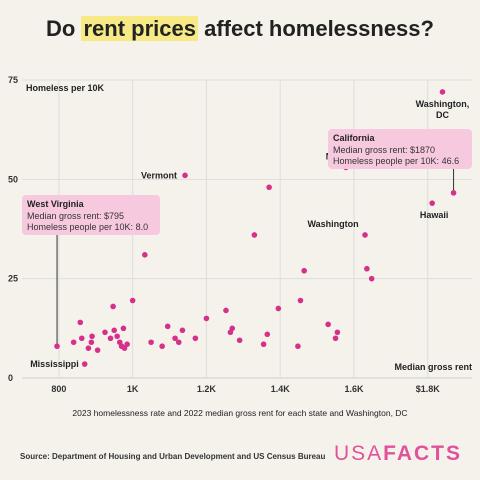  Describe the element at coordinates (75, 216) in the screenshot. I see `callout-line: Median gross rent: $795` at that location.